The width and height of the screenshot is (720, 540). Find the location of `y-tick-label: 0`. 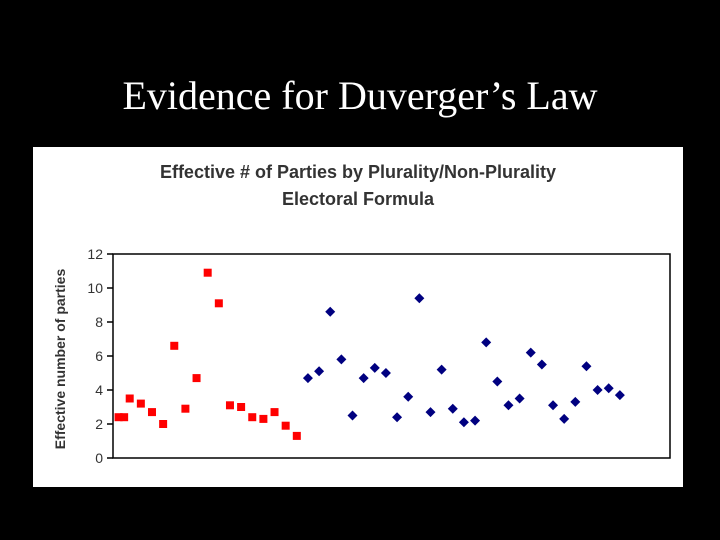

y-tick-label: 0 is located at coordinates (99, 458).